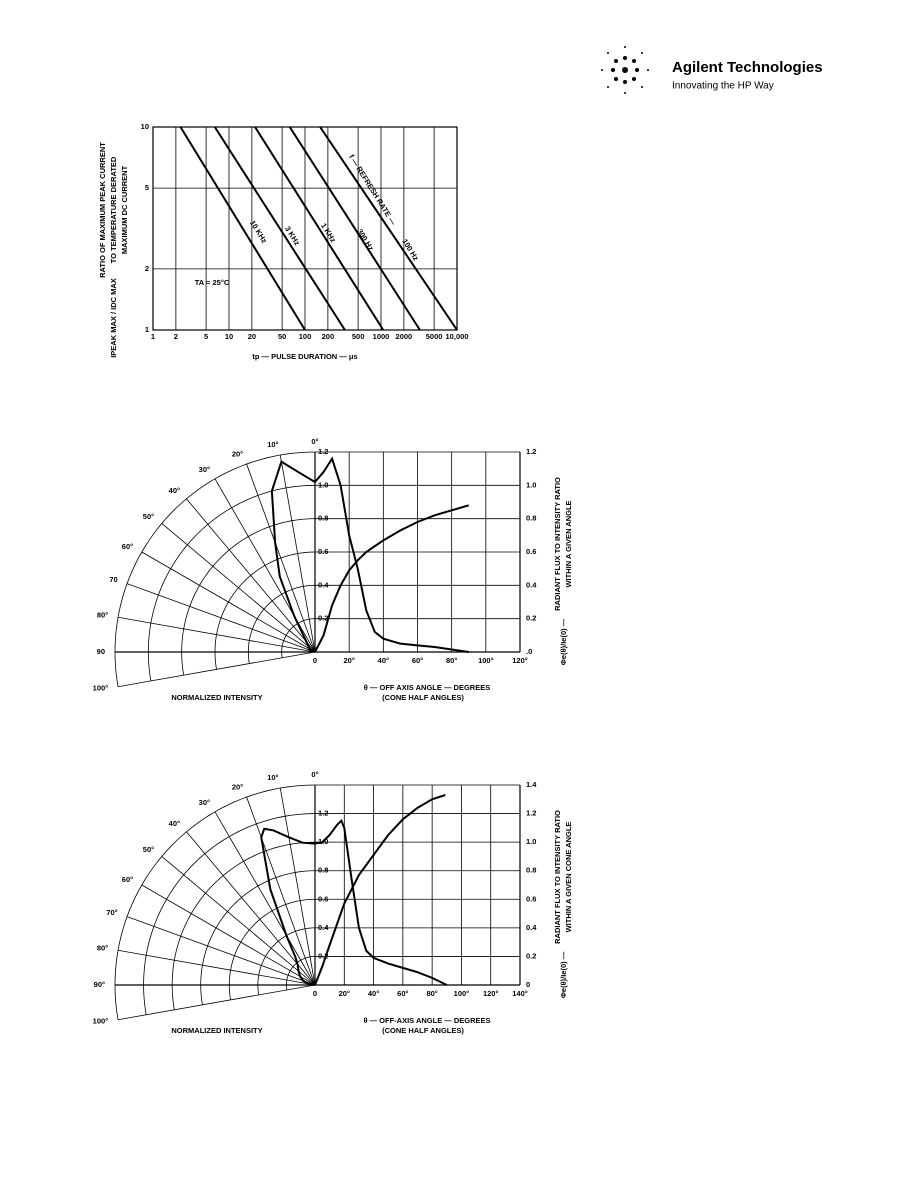 The height and width of the screenshot is (1188, 918). Describe the element at coordinates (323, 813) in the screenshot. I see `radial-label: 1.2` at that location.